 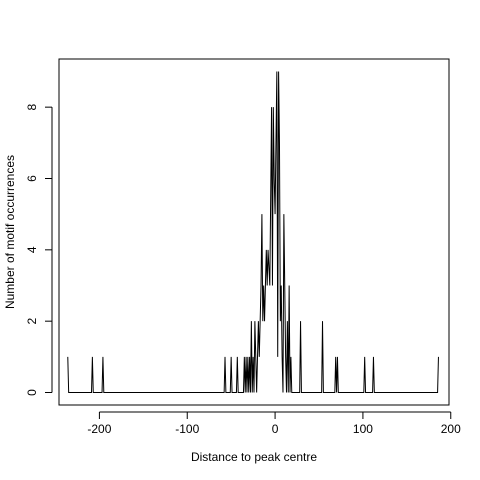 What do you see at coordinates (275, 429) in the screenshot?
I see `x-tick-label: 0` at bounding box center [275, 429].